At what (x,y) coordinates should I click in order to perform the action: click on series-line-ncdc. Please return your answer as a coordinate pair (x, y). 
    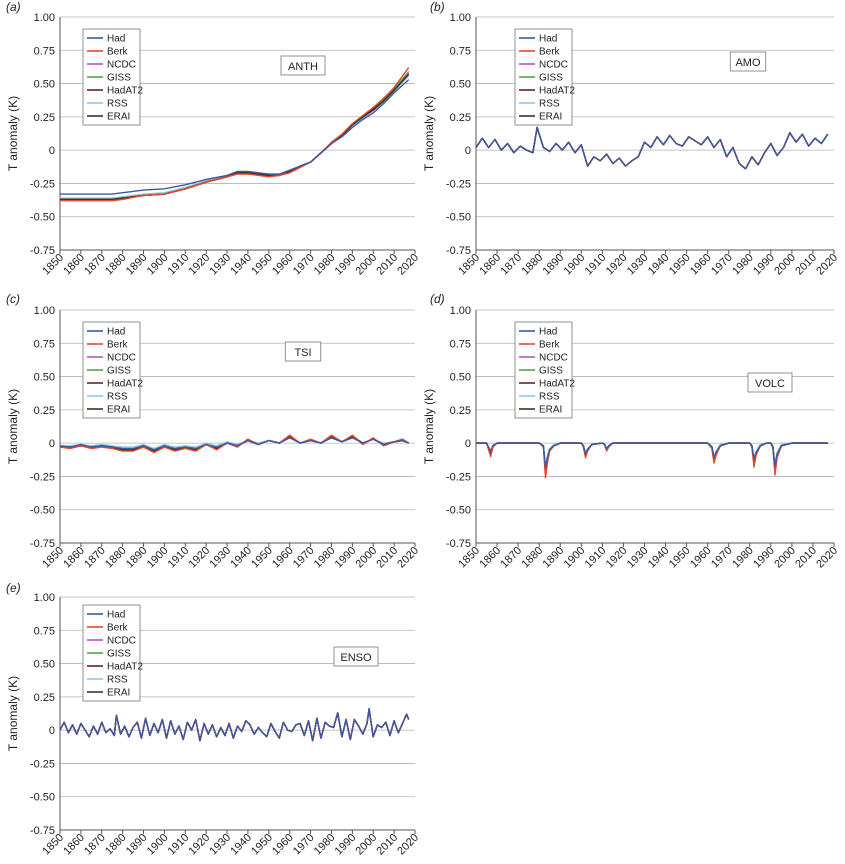
    Looking at the image, I should click on (652, 148).